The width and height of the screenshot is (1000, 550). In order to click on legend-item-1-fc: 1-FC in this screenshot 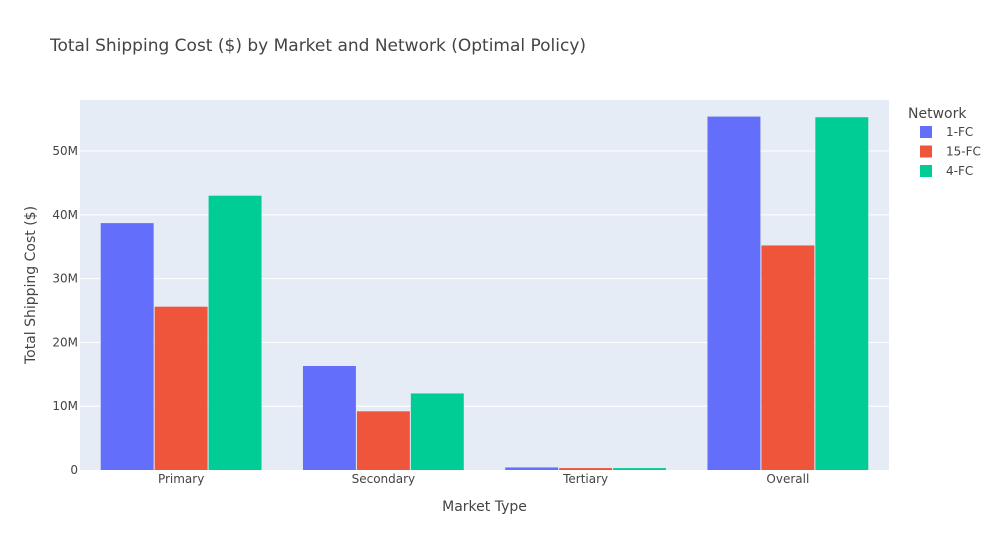, I will do `click(946, 132)`.